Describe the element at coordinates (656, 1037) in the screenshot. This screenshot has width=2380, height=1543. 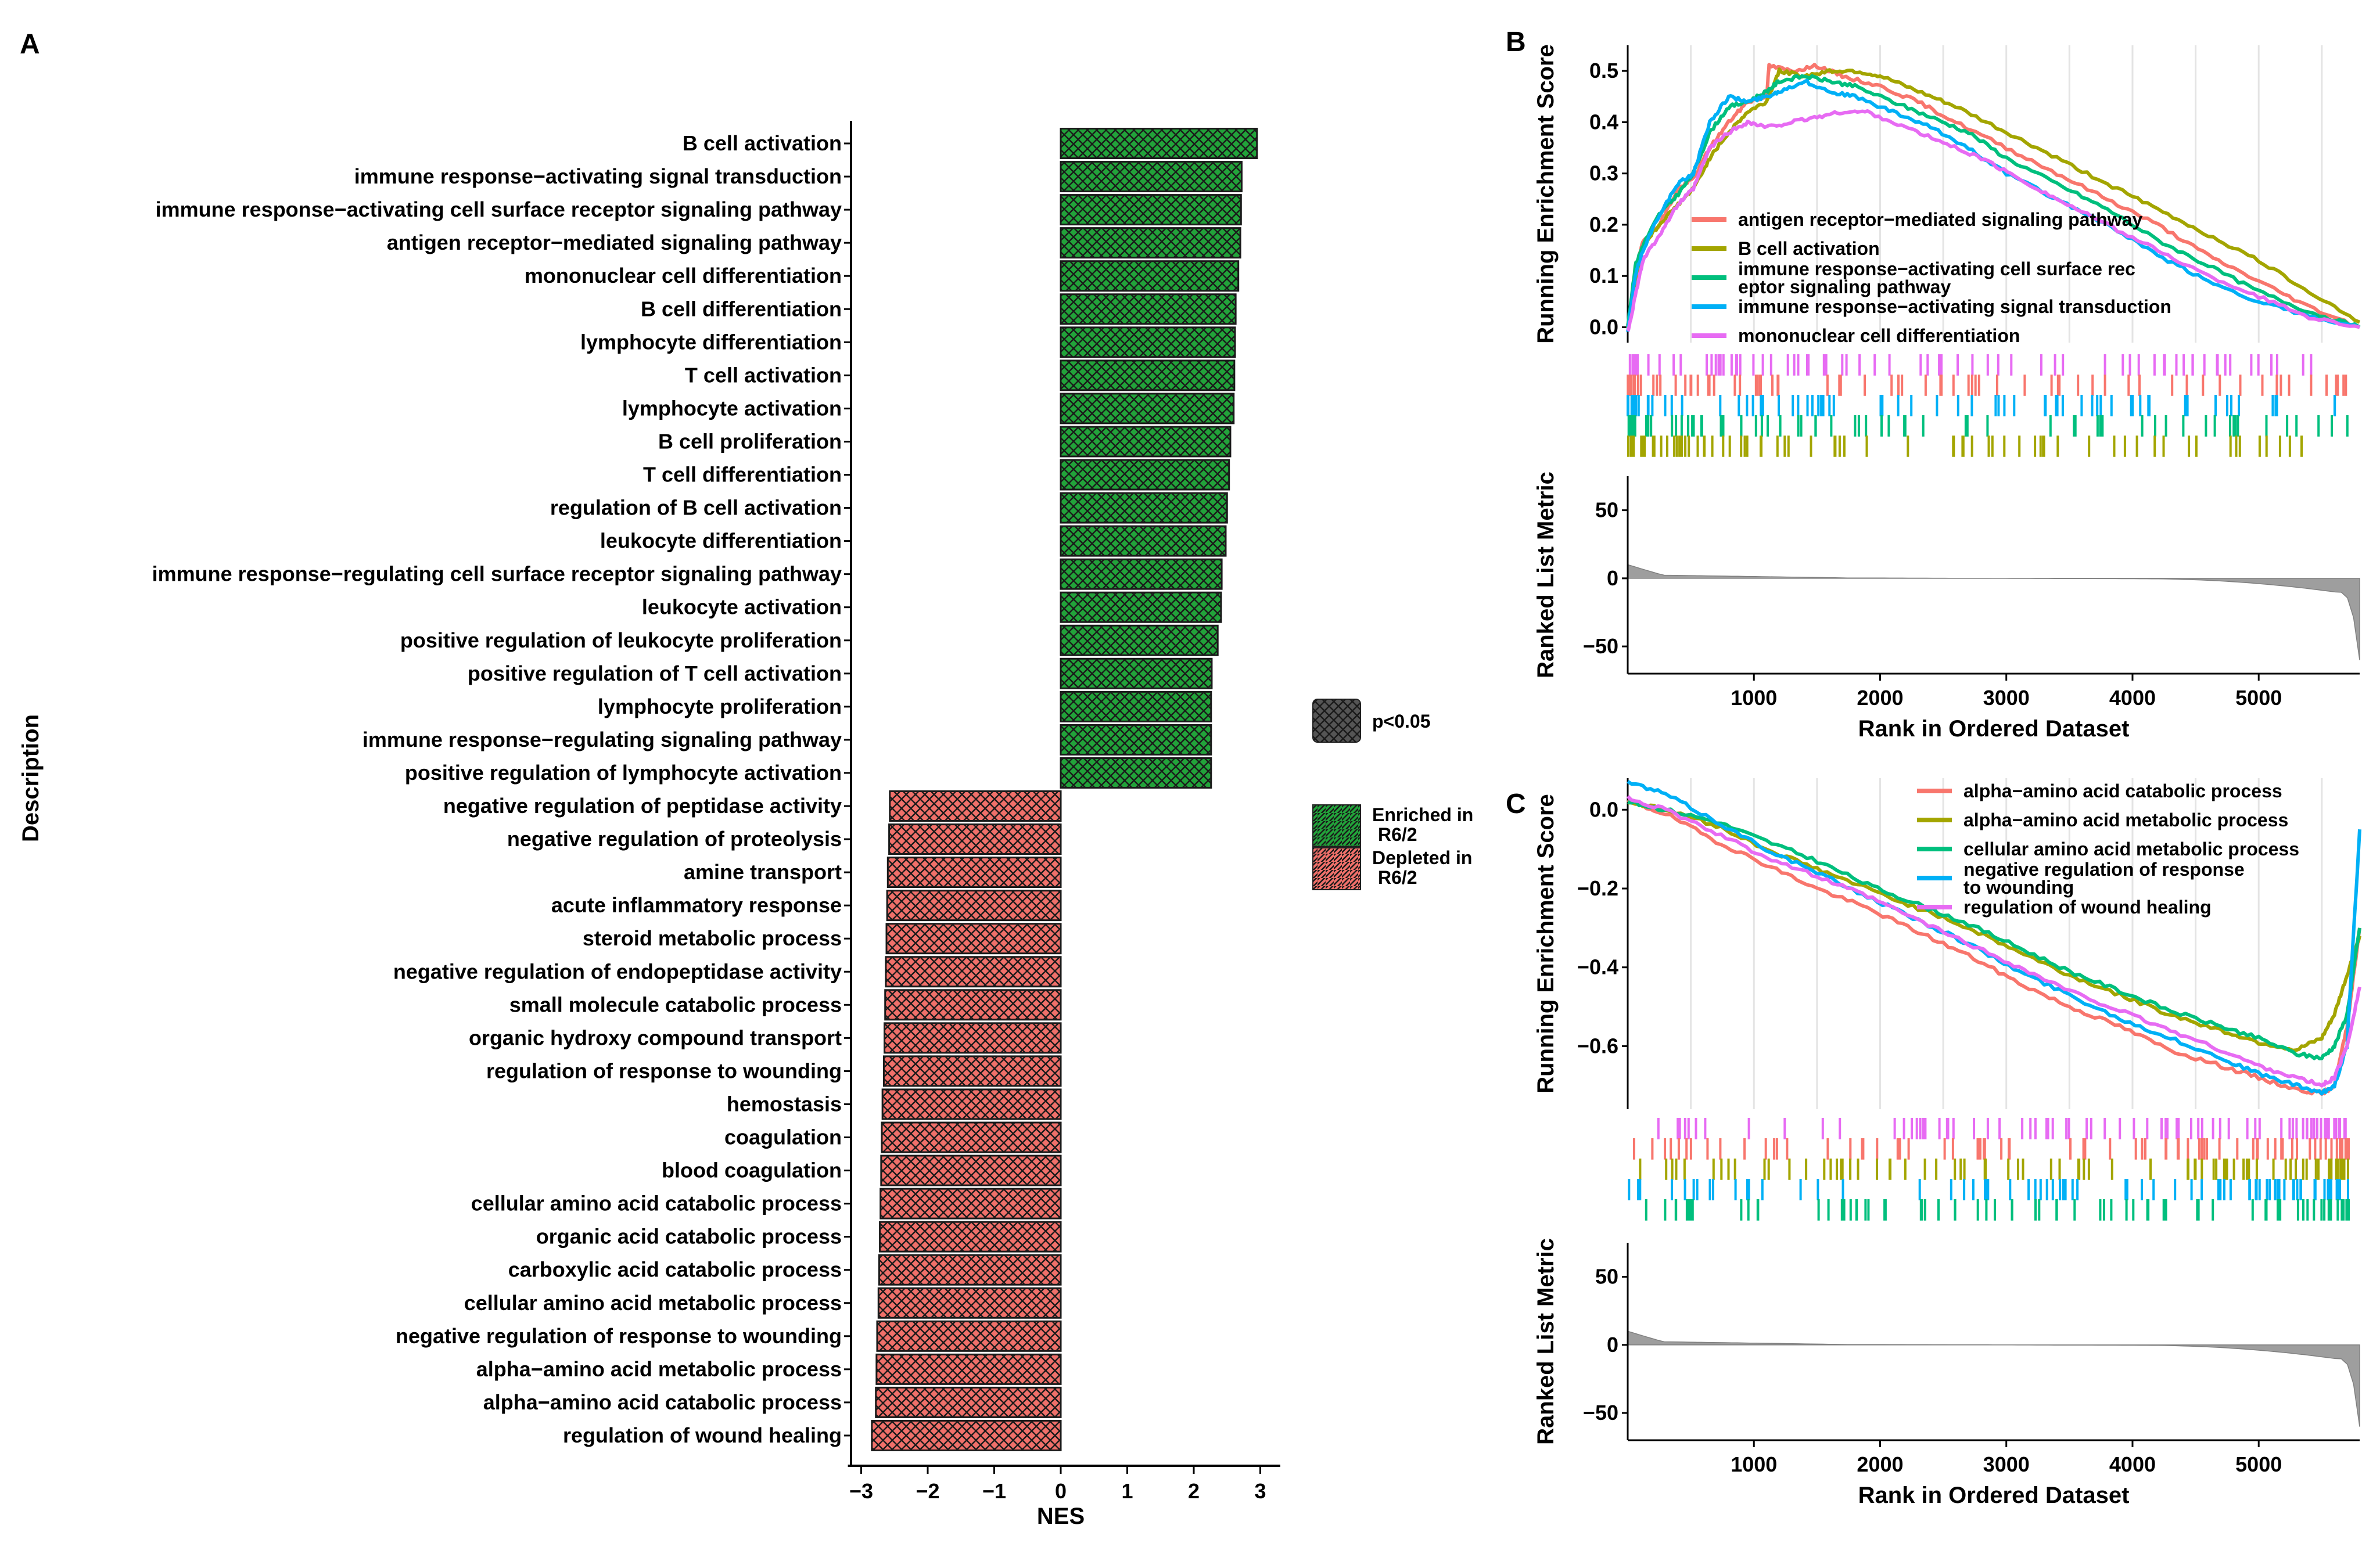
I see `category-label-27: organic hydroxy compound transport` at that location.